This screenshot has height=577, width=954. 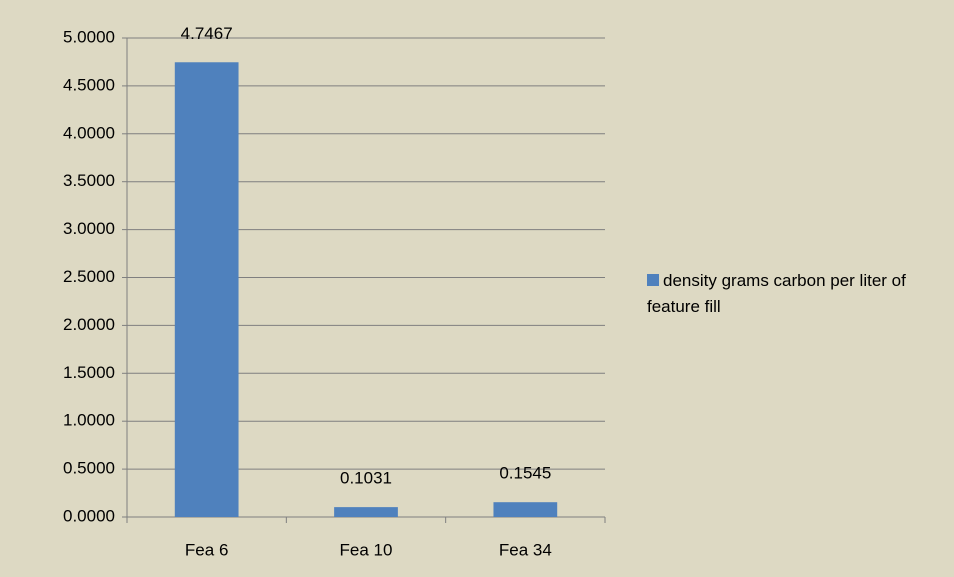 What do you see at coordinates (89, 36) in the screenshot?
I see `y-tick-label: 5.0000` at bounding box center [89, 36].